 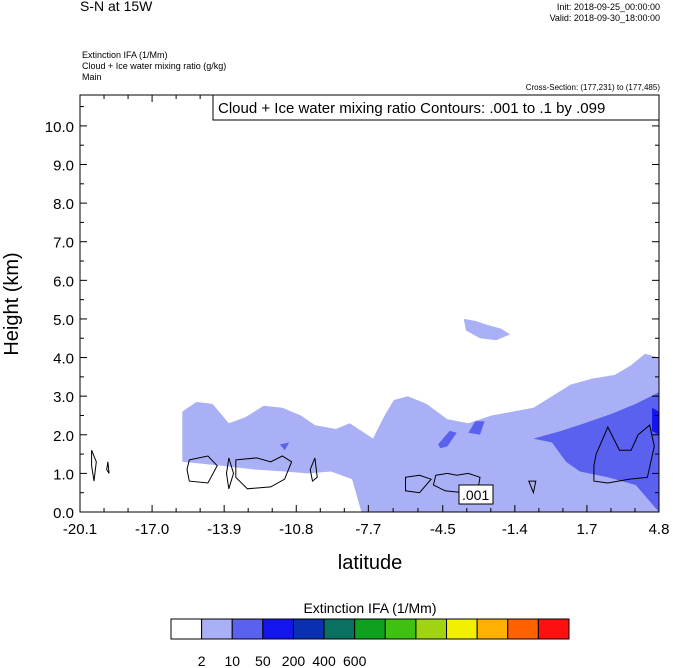 I want to click on y-tick-label: 8.0, so click(x=63, y=204).